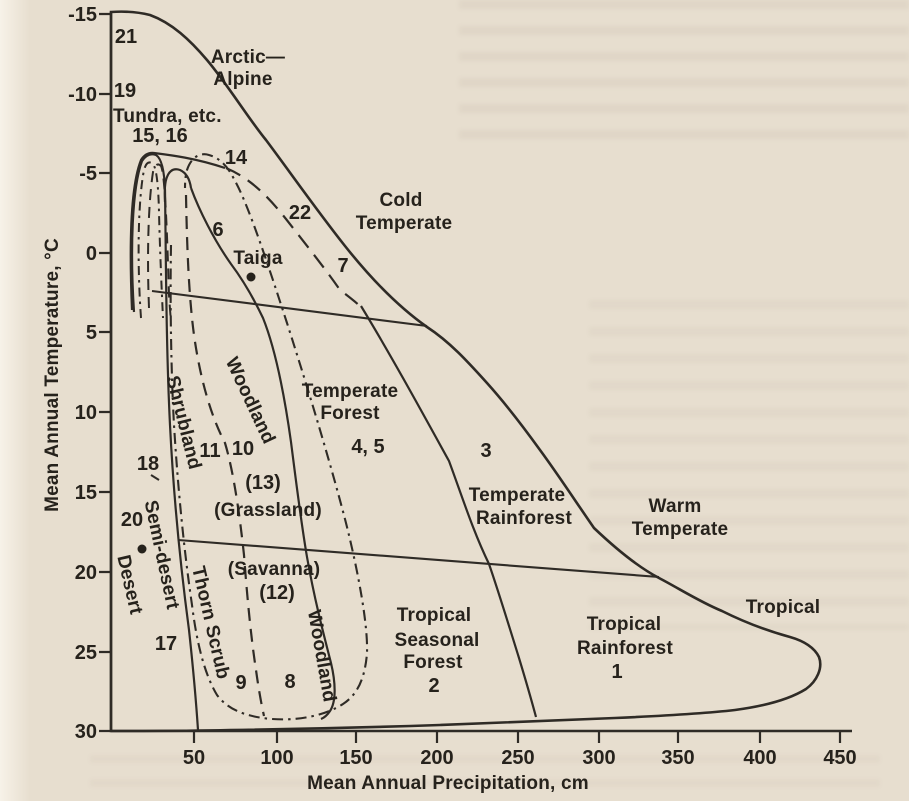 This screenshot has width=909, height=801. I want to click on y-tick-5: 5, so click(91, 333).